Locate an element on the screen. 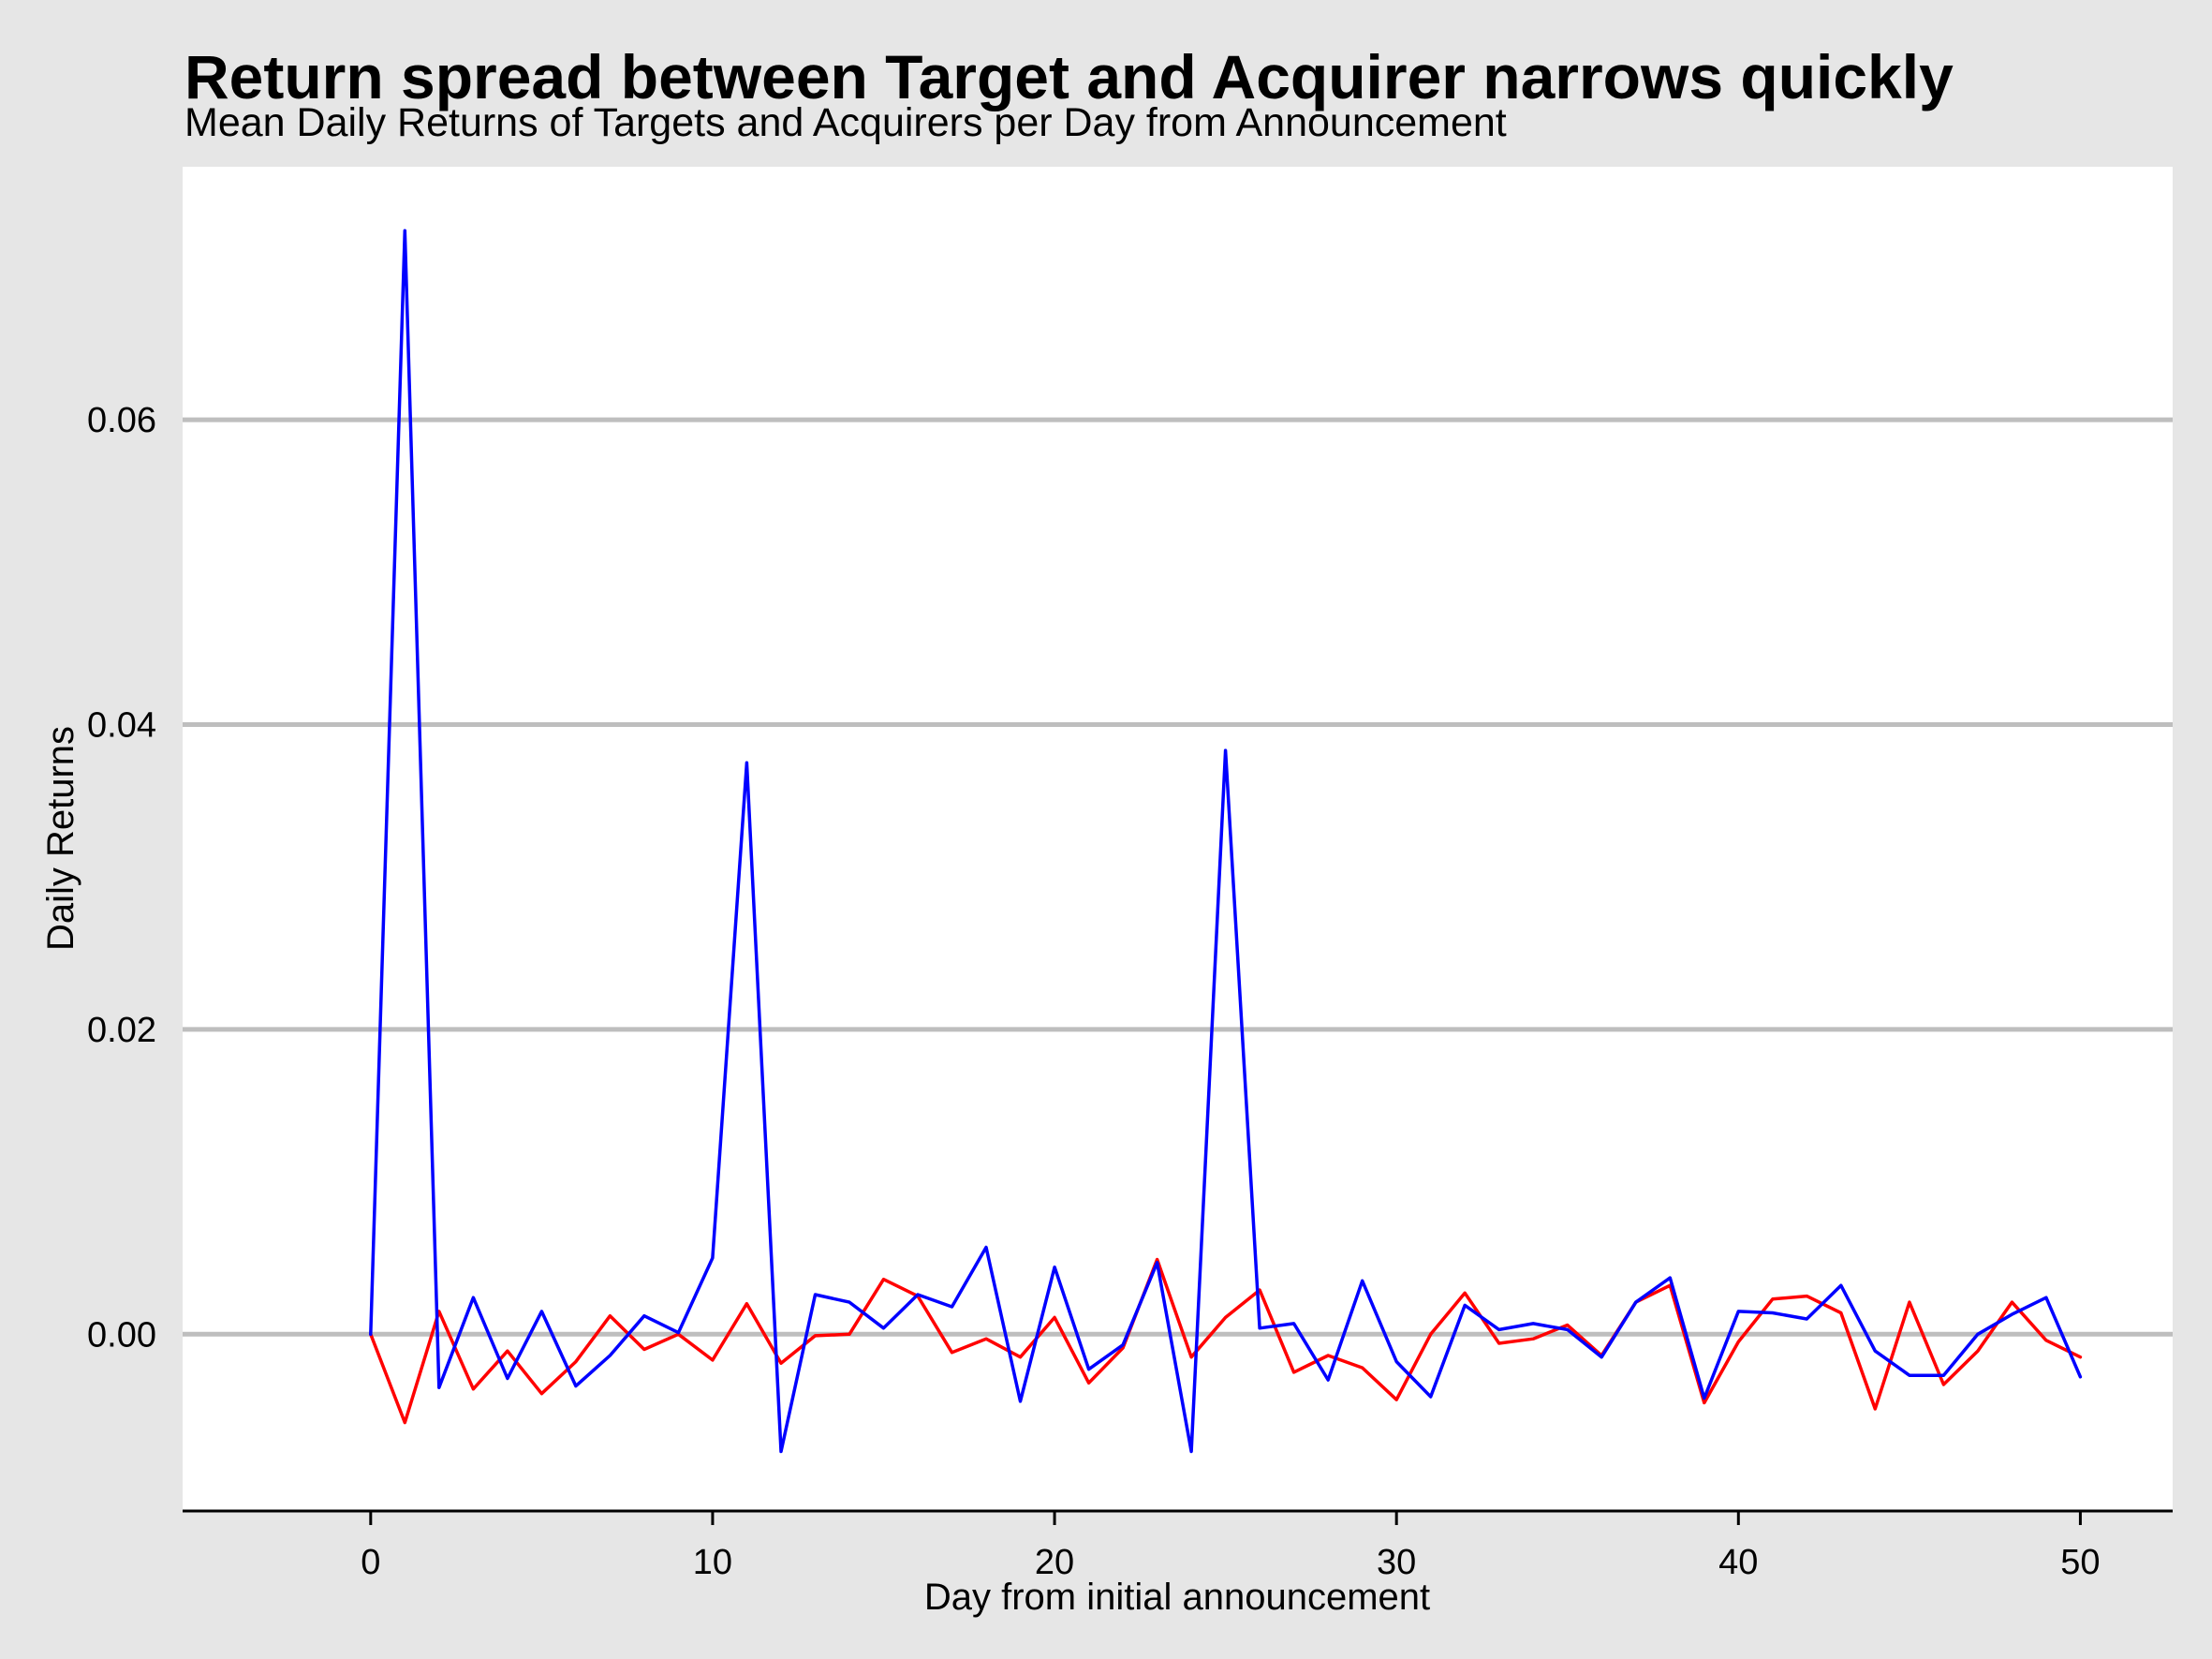 The image size is (2212, 1659). y-tick-label: 0.04 is located at coordinates (122, 725).